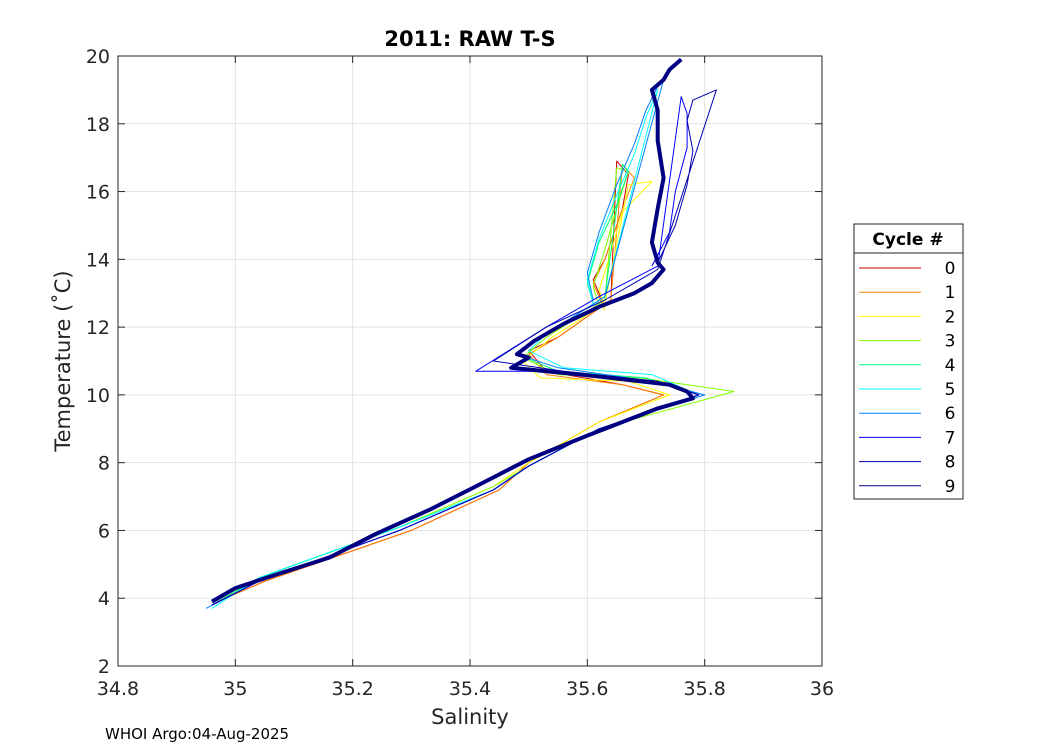 The image size is (1050, 750). What do you see at coordinates (353, 689) in the screenshot?
I see `x-tick-label: 35.2` at bounding box center [353, 689].